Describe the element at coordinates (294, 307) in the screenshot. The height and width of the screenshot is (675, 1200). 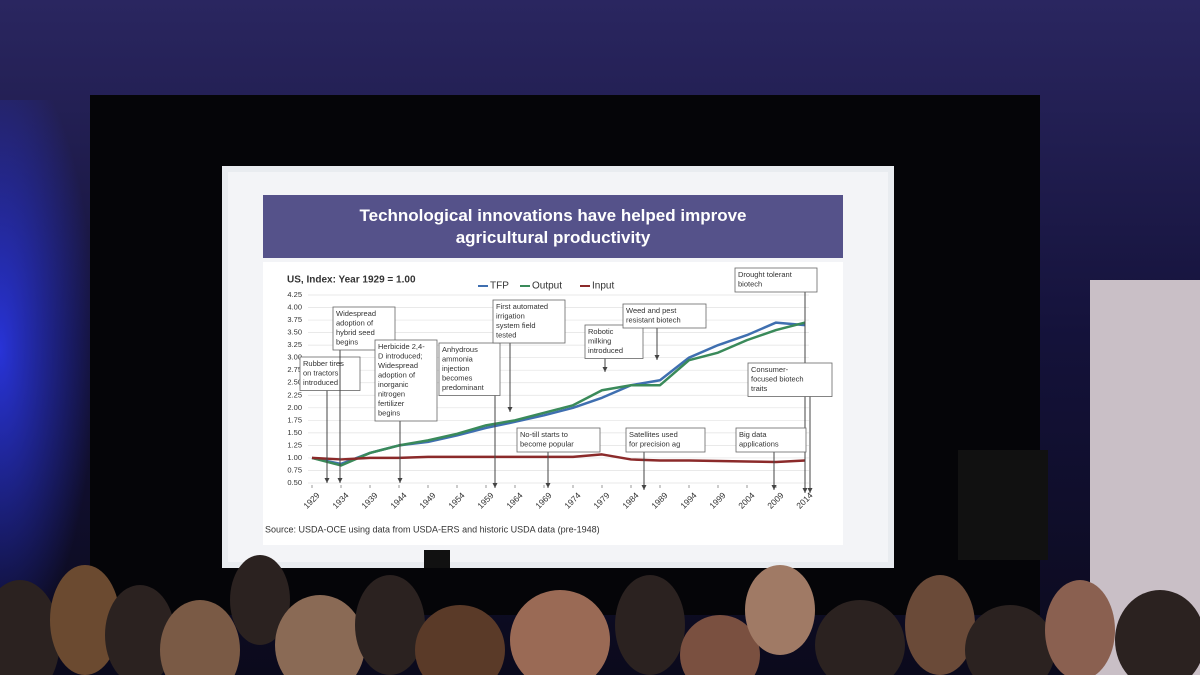
I see `y-tick-label: 4.00` at that location.